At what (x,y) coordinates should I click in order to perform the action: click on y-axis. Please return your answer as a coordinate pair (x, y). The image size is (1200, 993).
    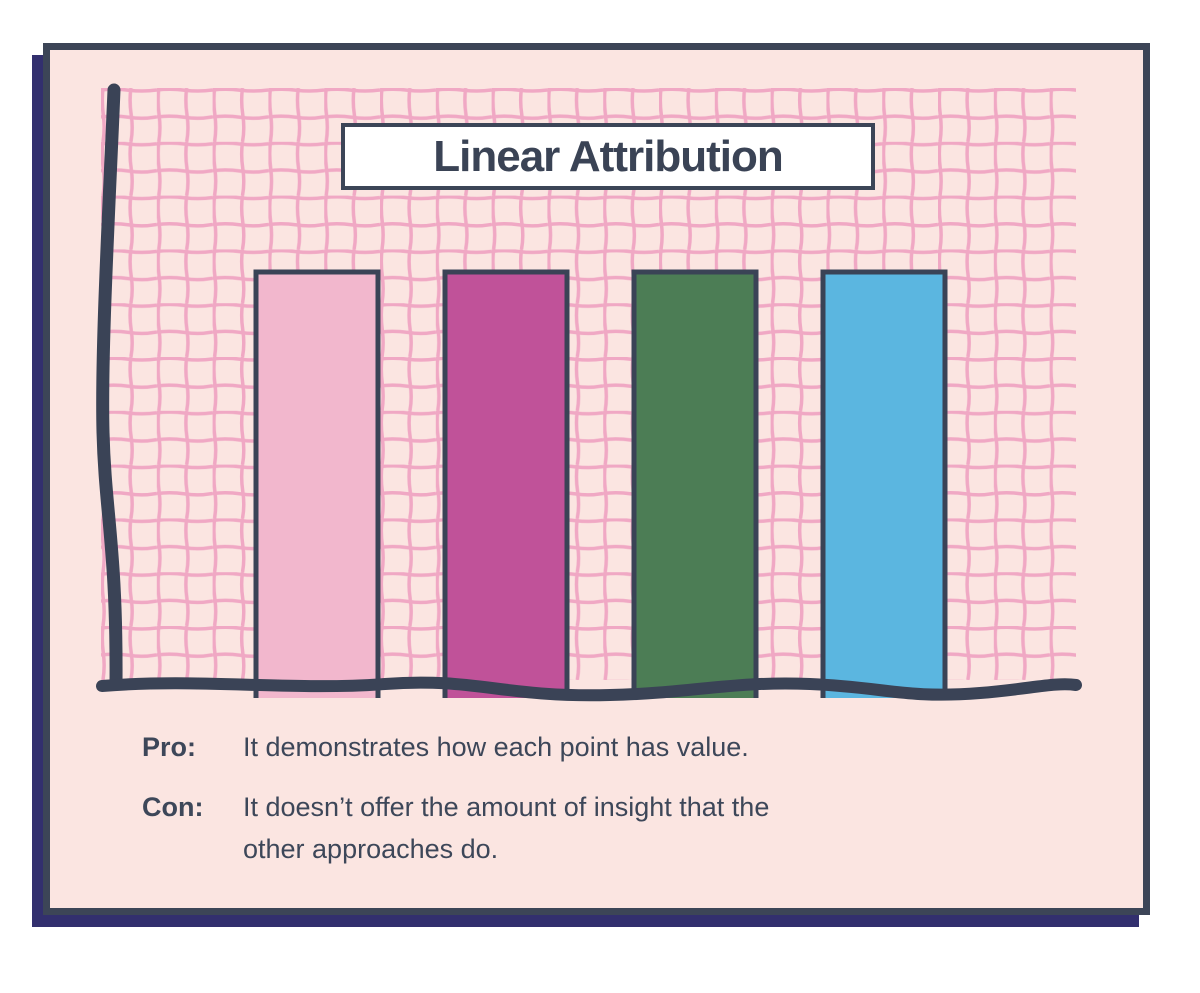
    Looking at the image, I should click on (109, 387).